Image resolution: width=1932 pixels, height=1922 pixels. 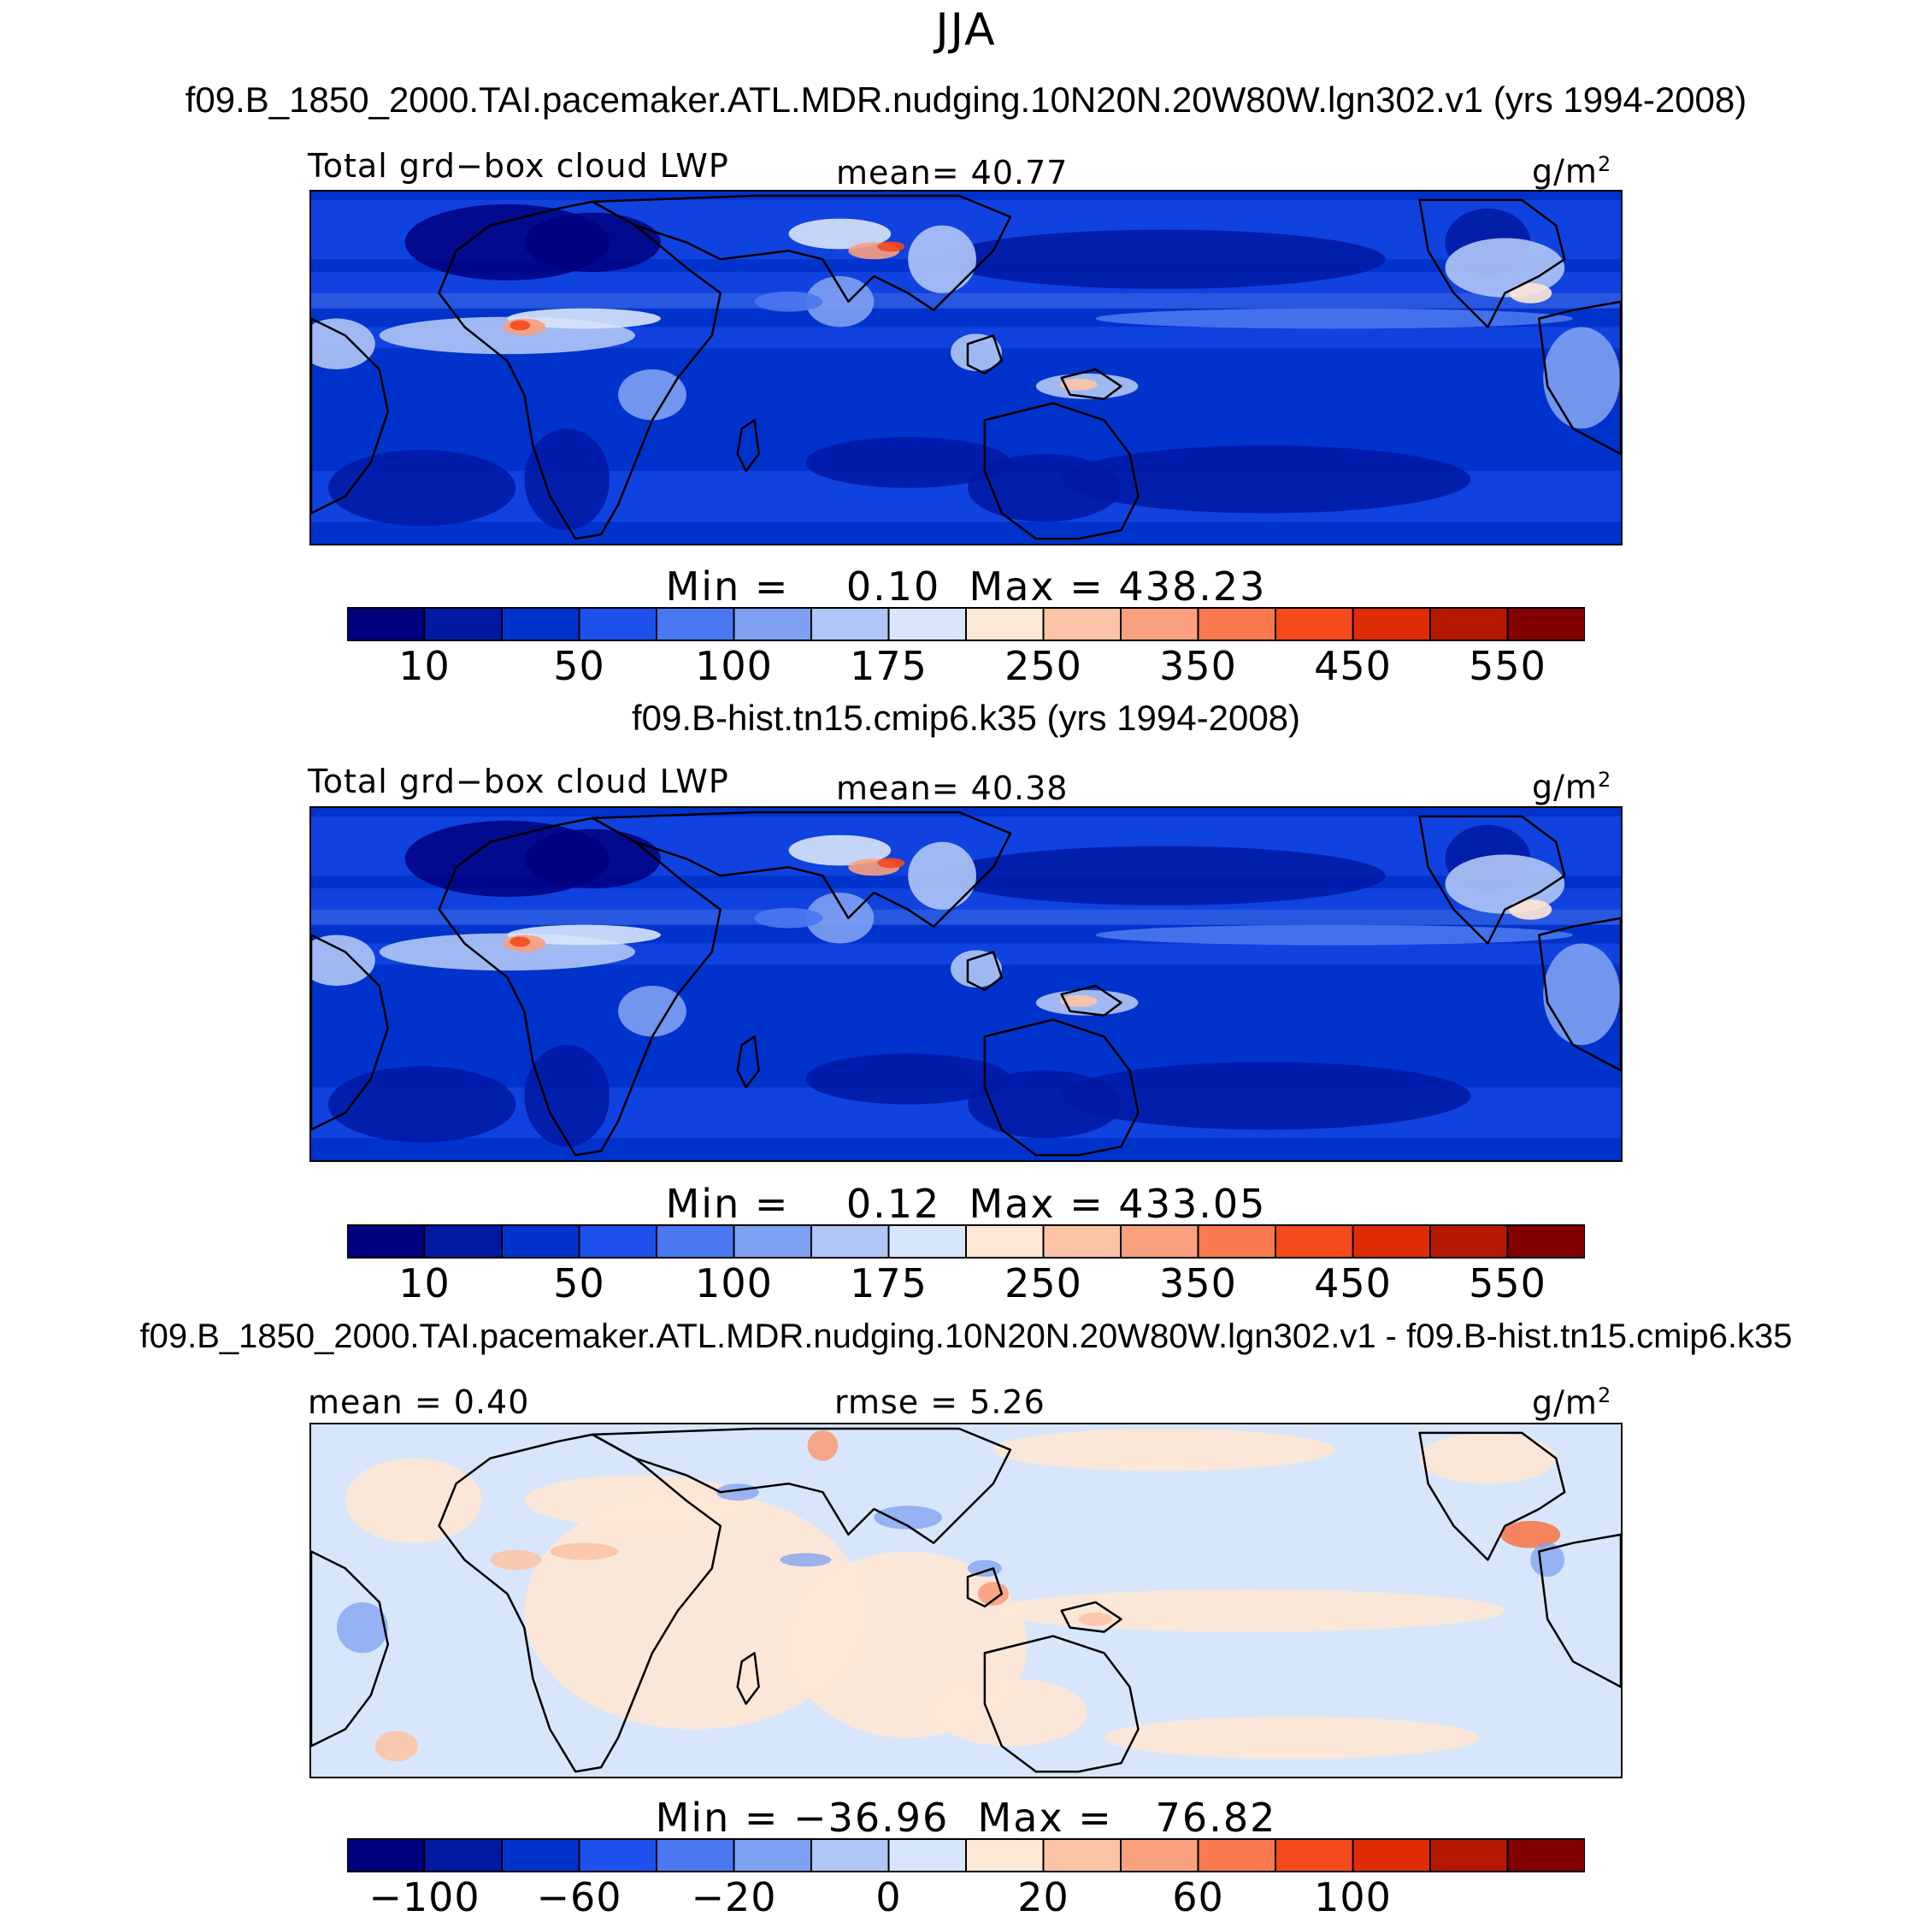 I want to click on colorbar-tick-label: 550, so click(x=1507, y=1283).